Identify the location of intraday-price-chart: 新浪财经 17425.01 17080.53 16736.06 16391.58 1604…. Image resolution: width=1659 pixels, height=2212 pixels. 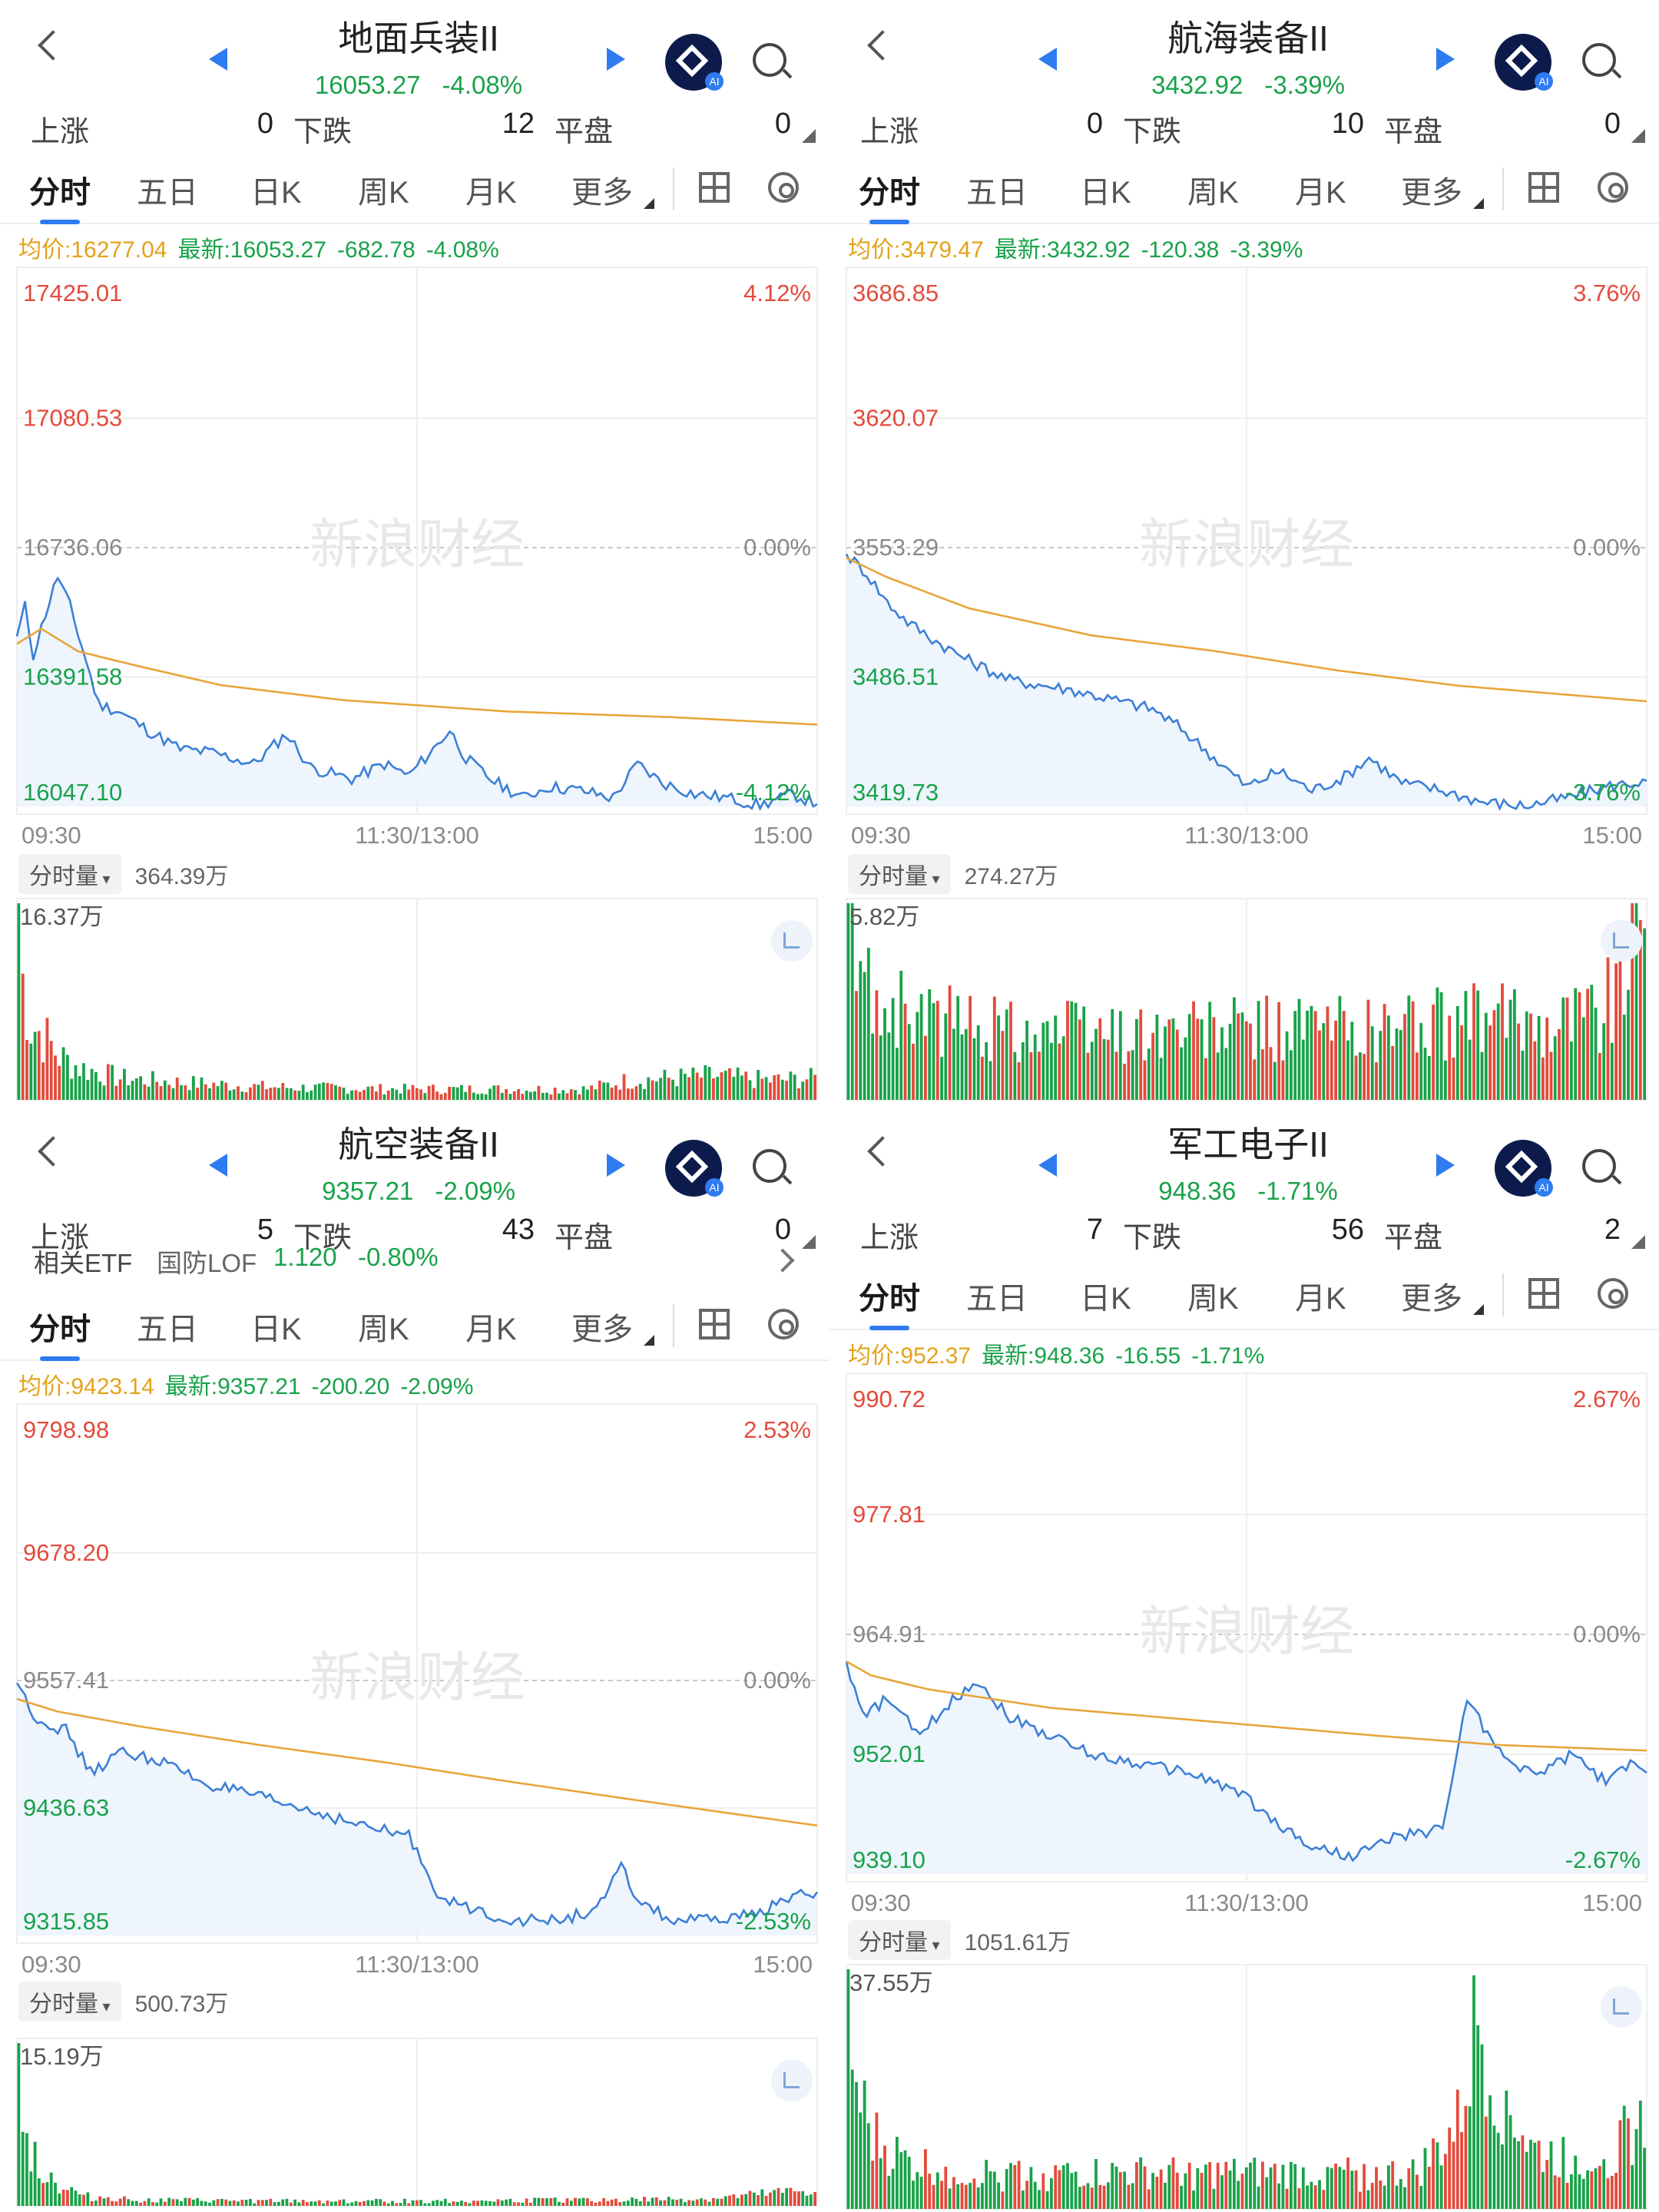
(415, 563).